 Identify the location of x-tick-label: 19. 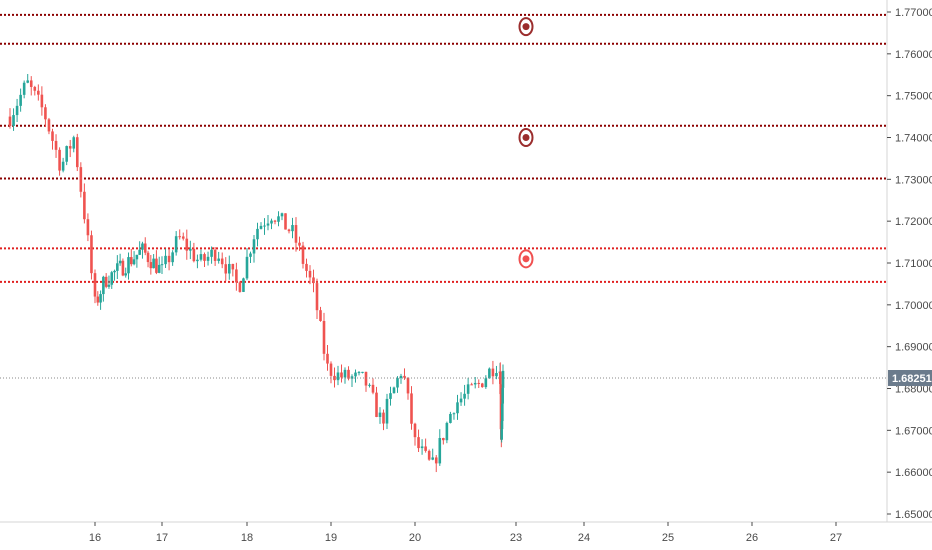
(331, 538).